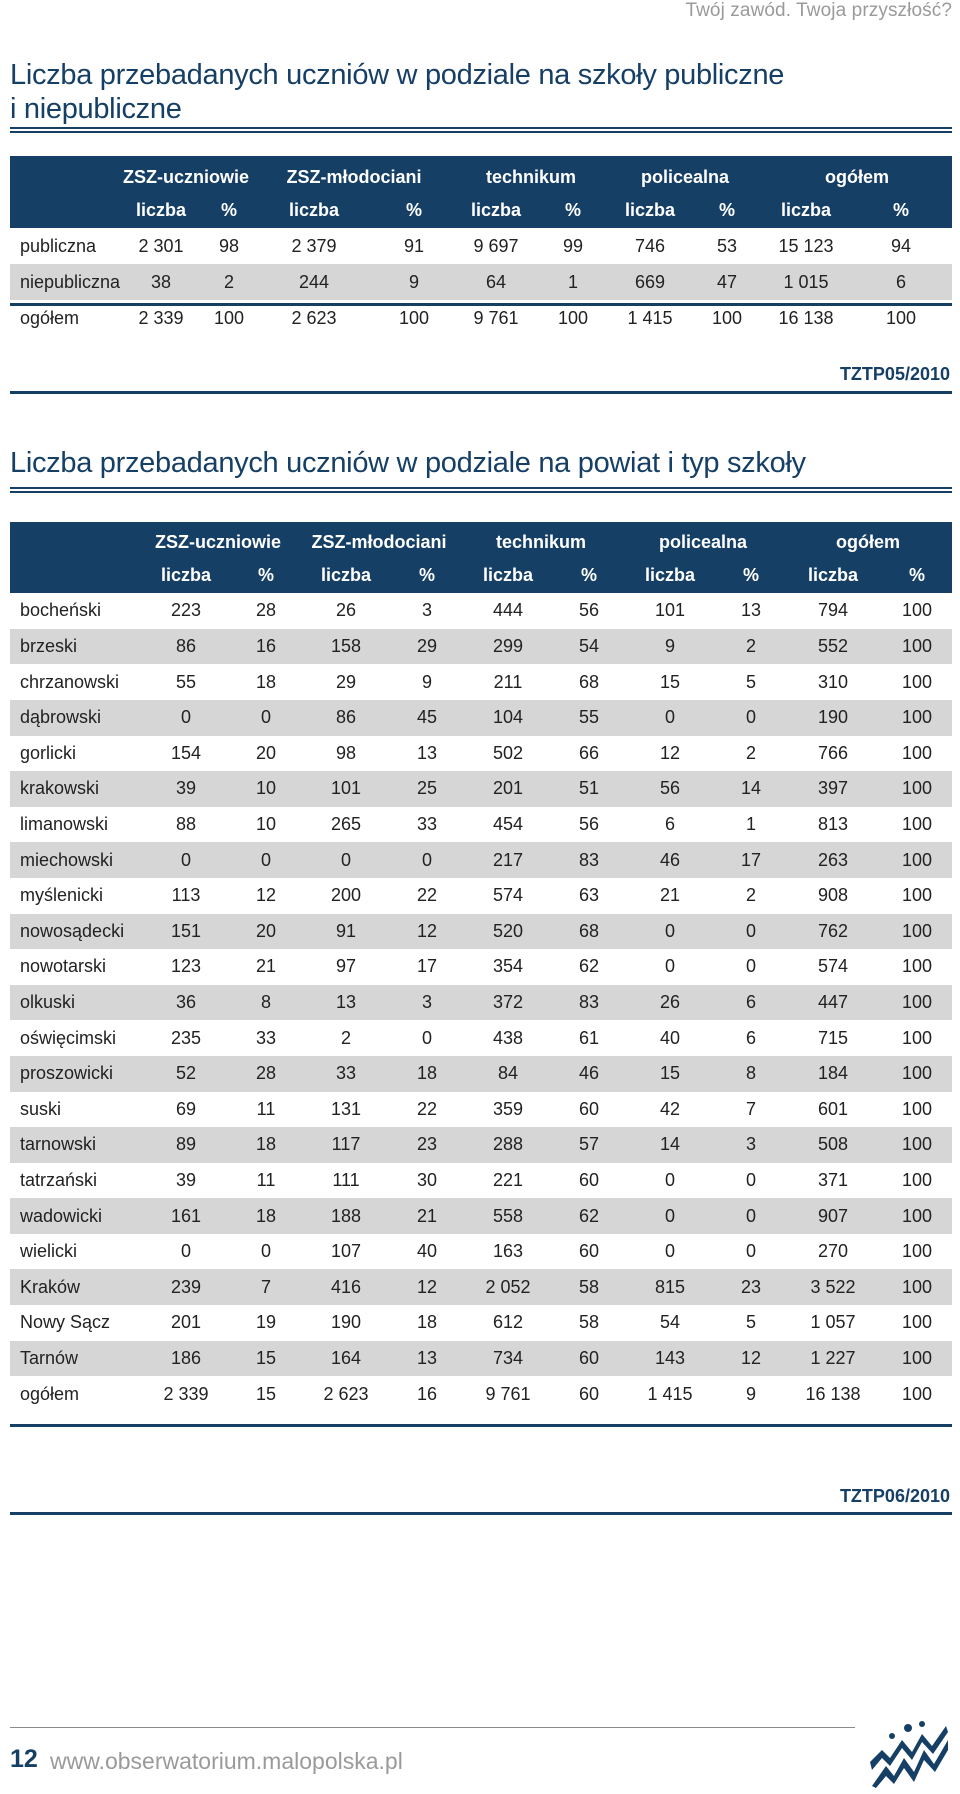 This screenshot has width=960, height=1794. Describe the element at coordinates (894, 374) in the screenshot. I see `table-code: TZTP05/2010` at that location.